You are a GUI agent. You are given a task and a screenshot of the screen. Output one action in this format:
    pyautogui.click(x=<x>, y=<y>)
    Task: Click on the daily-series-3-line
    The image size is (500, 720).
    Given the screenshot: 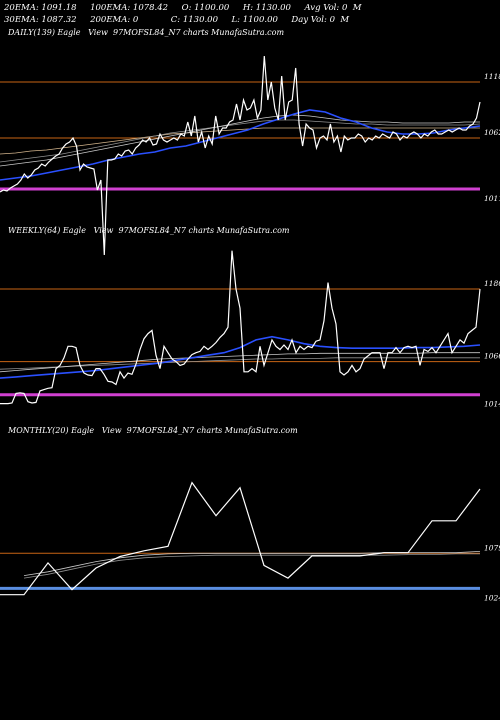 What is the action you would take?
    pyautogui.click(x=240, y=141)
    